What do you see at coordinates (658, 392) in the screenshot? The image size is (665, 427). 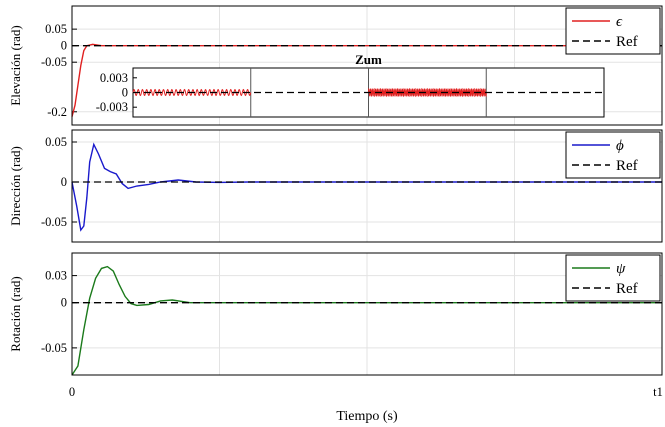 I see `x-tick-label: t1` at bounding box center [658, 392].